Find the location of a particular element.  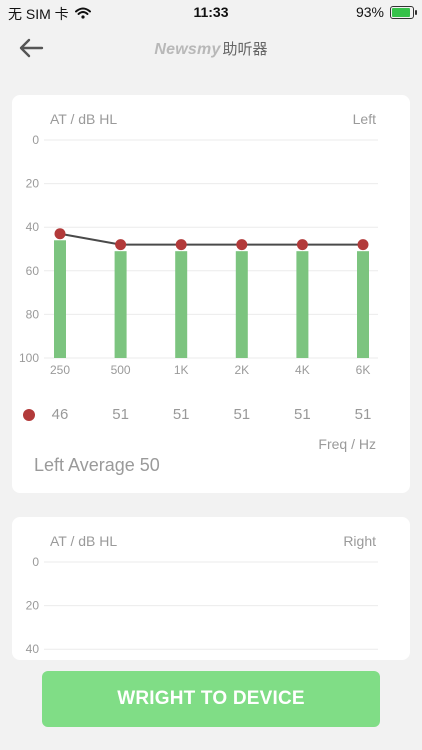

status-left: 无 SIM 卡 is located at coordinates (49, 14).